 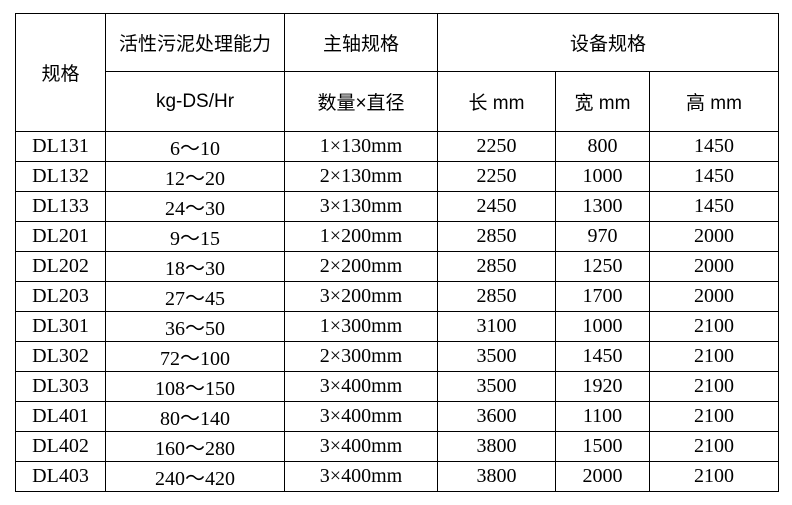 What do you see at coordinates (602, 146) in the screenshot?
I see `cell-width: 800` at bounding box center [602, 146].